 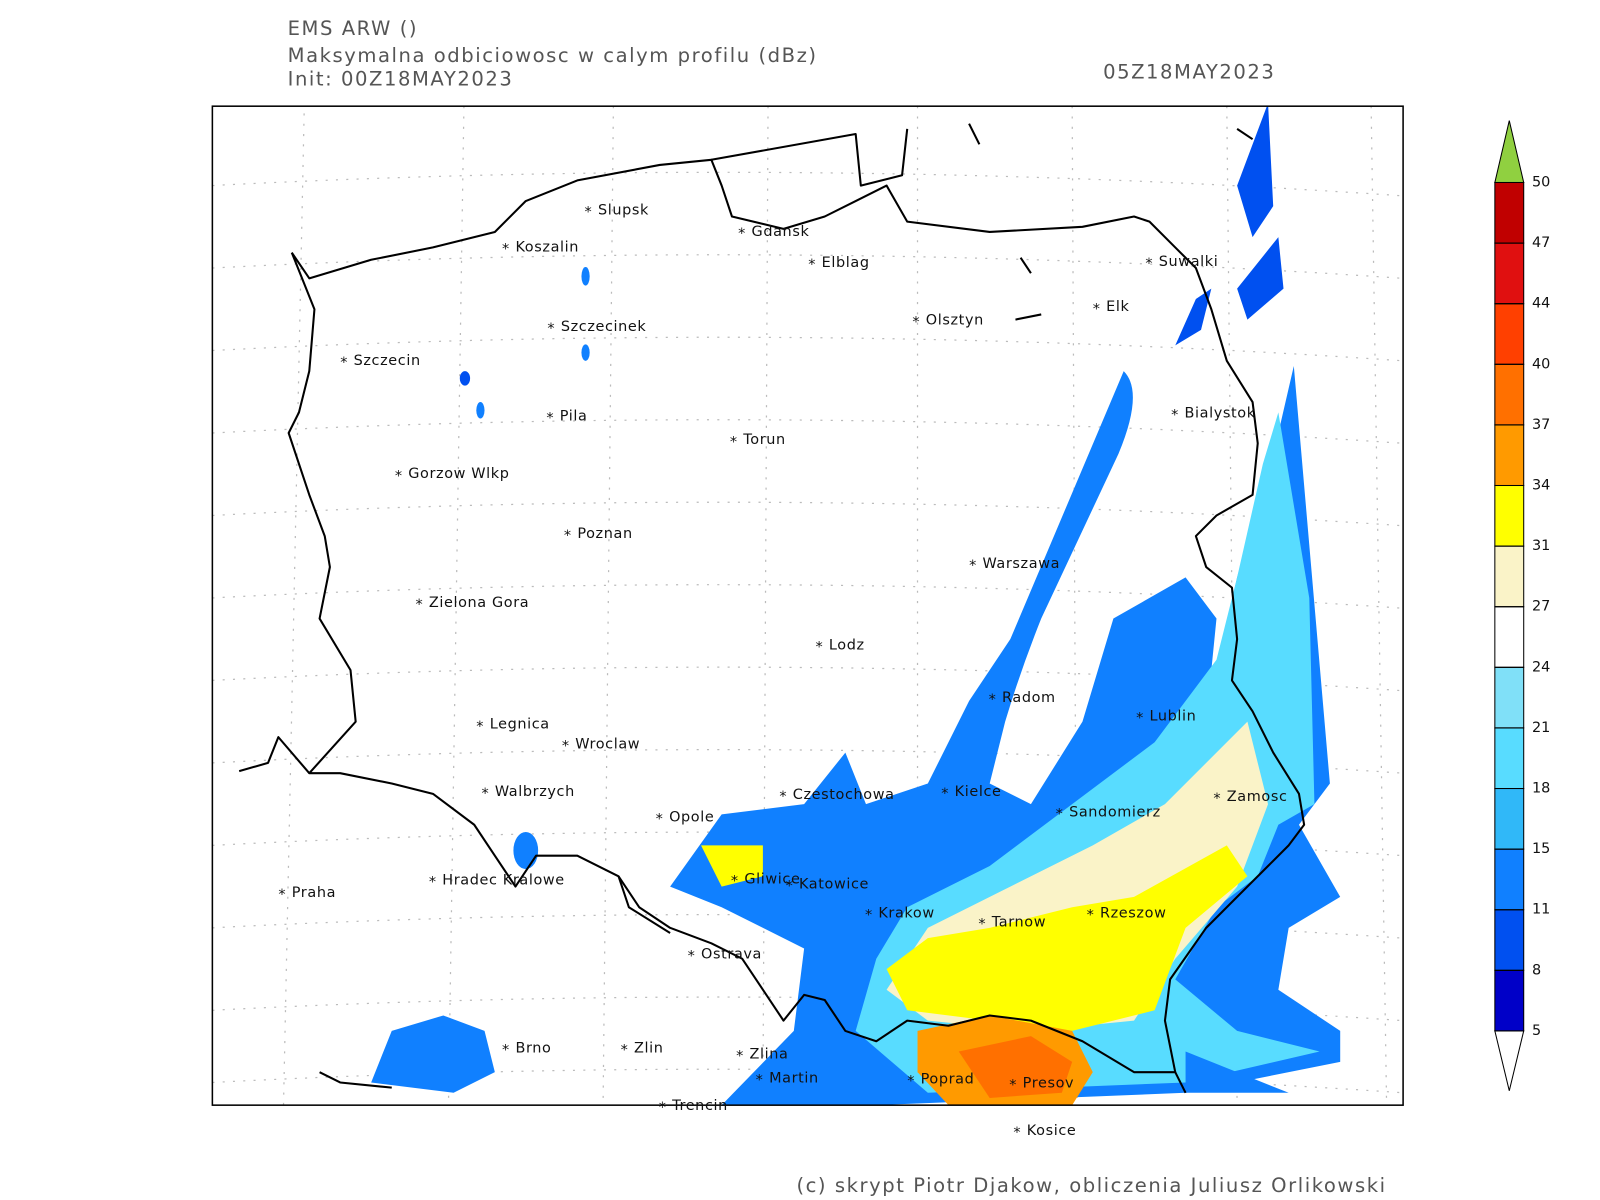 I want to click on city-label: Praha, so click(x=314, y=893).